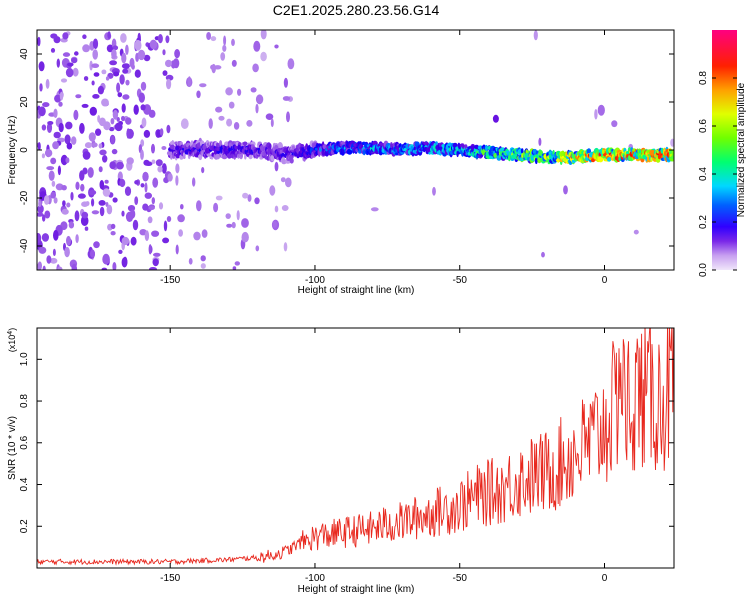 The width and height of the screenshot is (750, 600). Describe the element at coordinates (12, 150) in the screenshot. I see `heatmap-y-label: Frequency (Hz)` at that location.